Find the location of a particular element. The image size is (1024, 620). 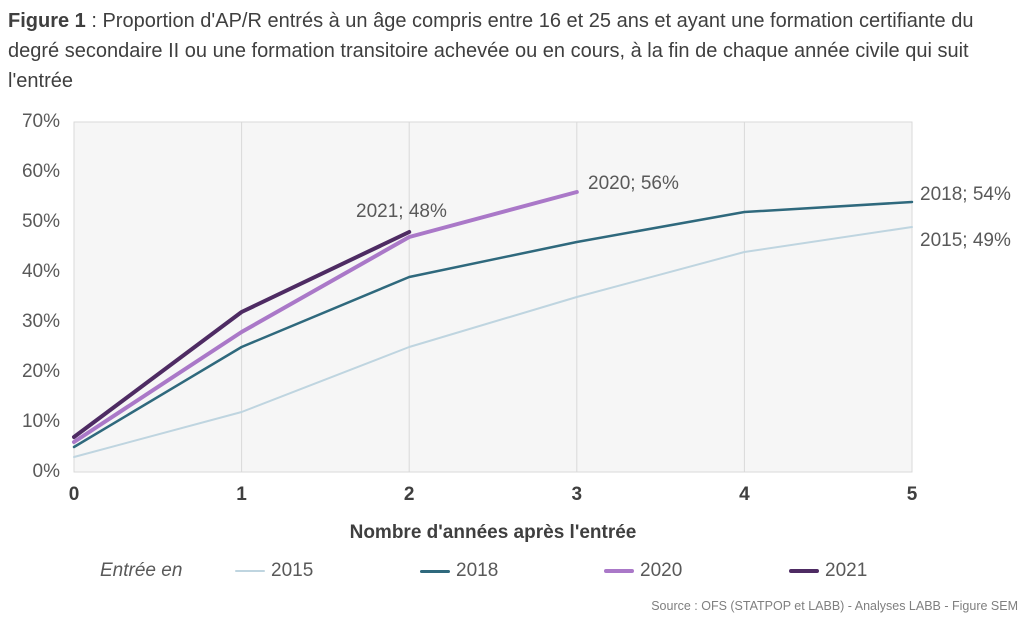

legend-label-2021: 2021 is located at coordinates (846, 570).